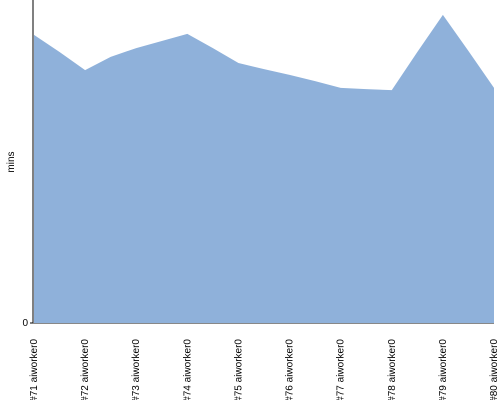  Describe the element at coordinates (187, 369) in the screenshot. I see `x-tick-label: #74 aiworker0` at that location.